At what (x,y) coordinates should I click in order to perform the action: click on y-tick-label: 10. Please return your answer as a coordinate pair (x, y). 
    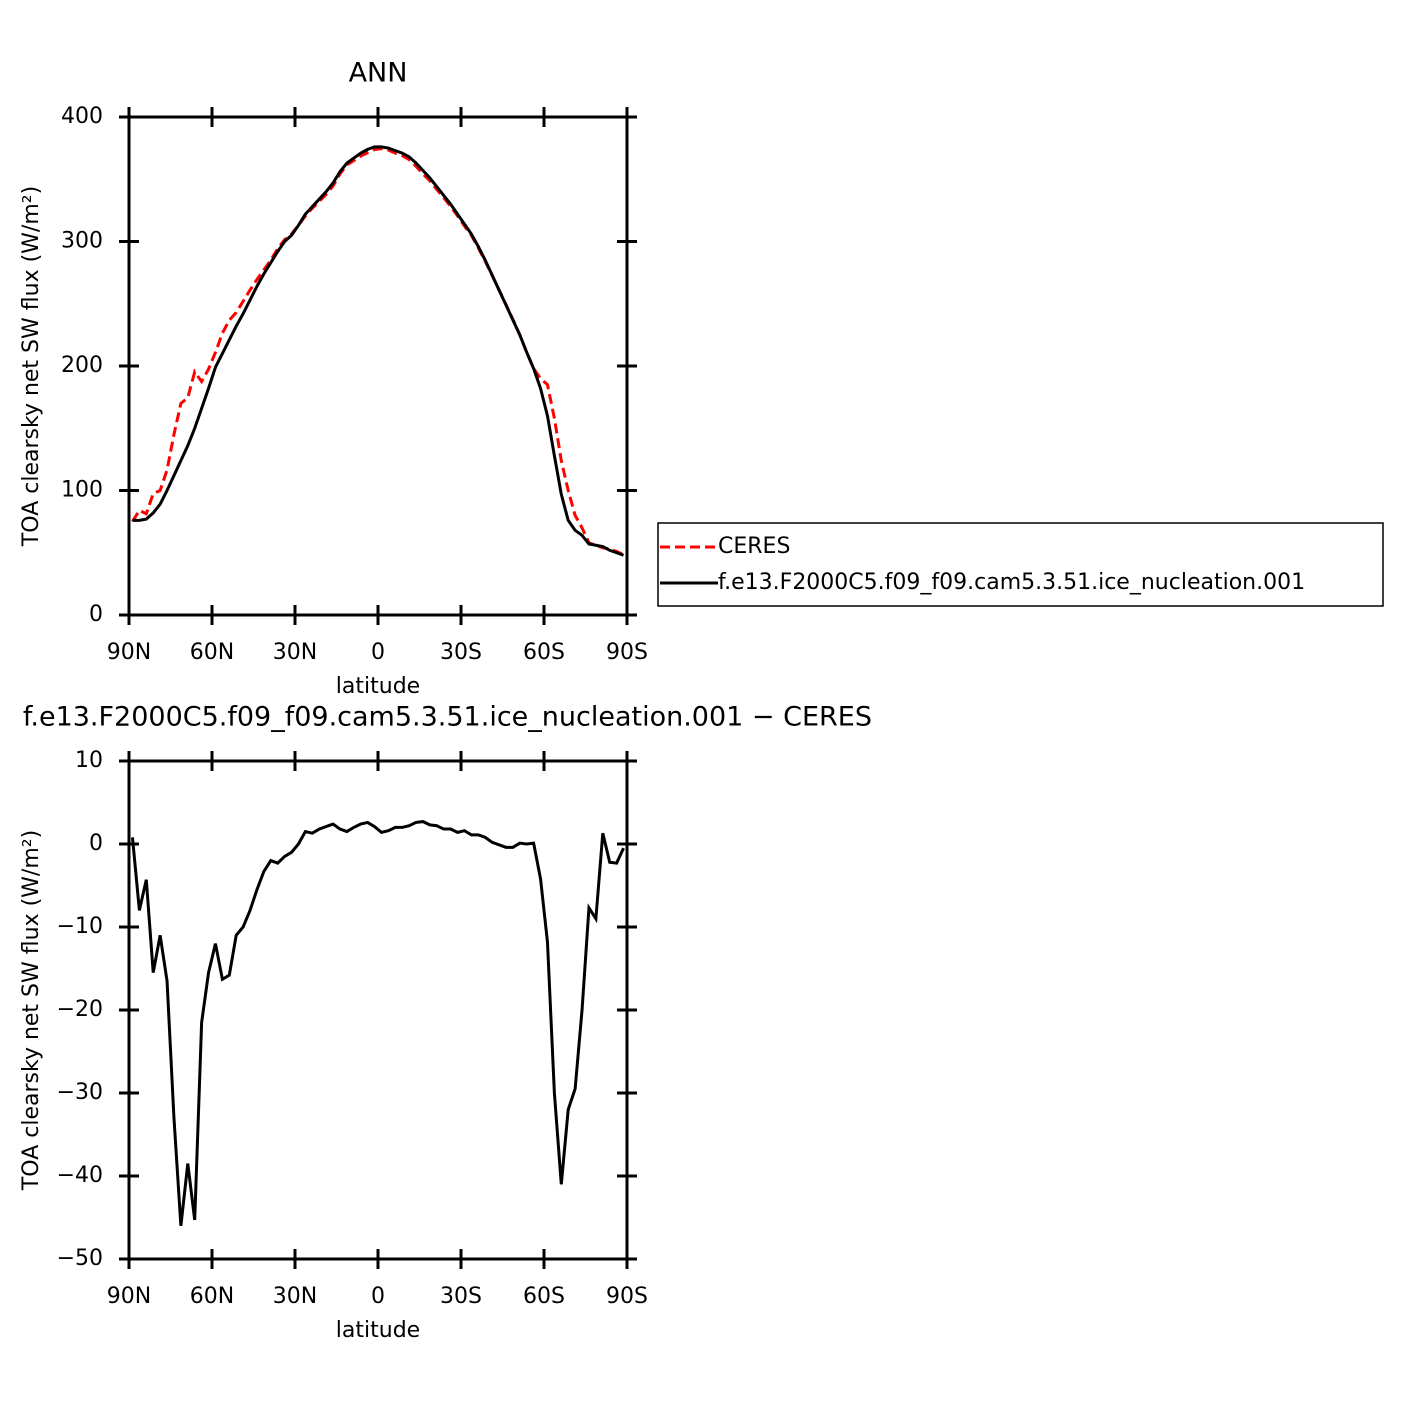
    Looking at the image, I should click on (89, 760).